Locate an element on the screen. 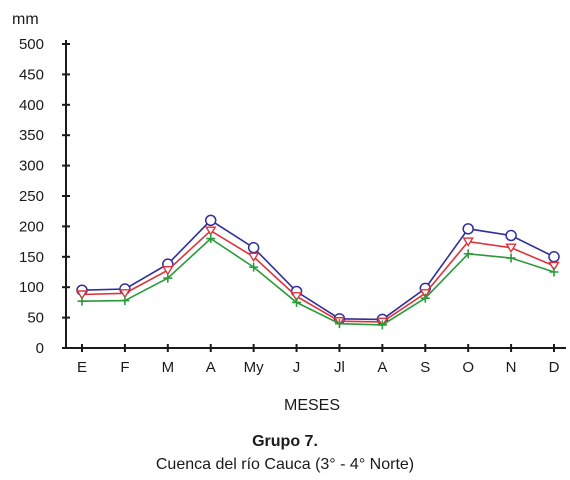 Image resolution: width=570 pixels, height=480 pixels. x-tick-label: S is located at coordinates (425, 367).